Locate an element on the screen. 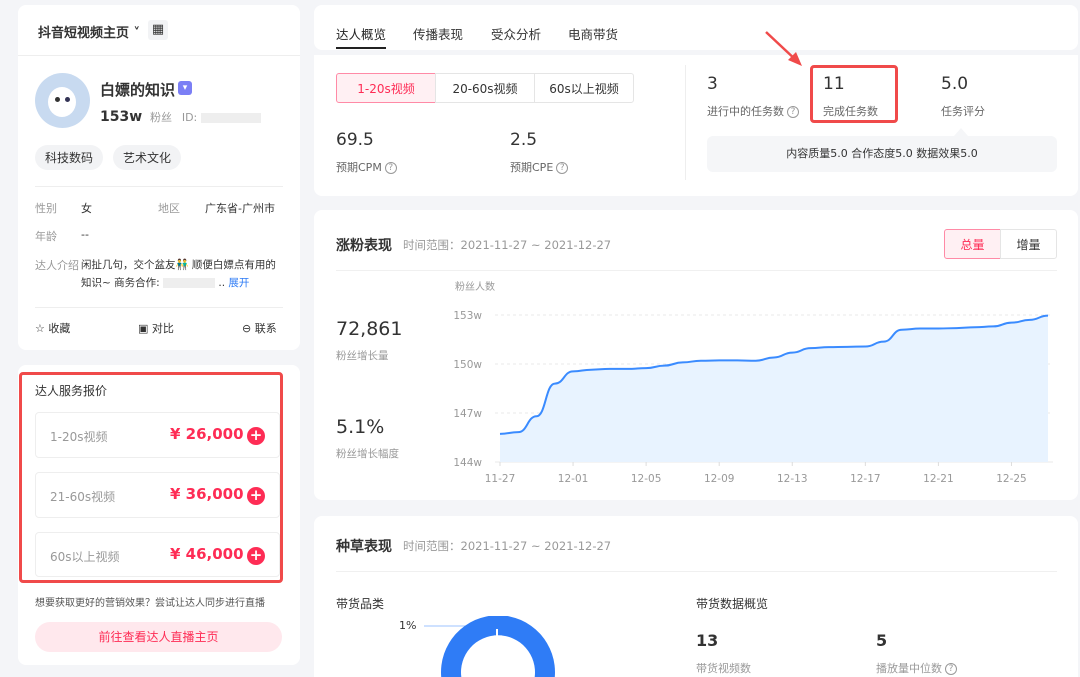  y-axis-label: 粉丝人数 is located at coordinates (475, 286).